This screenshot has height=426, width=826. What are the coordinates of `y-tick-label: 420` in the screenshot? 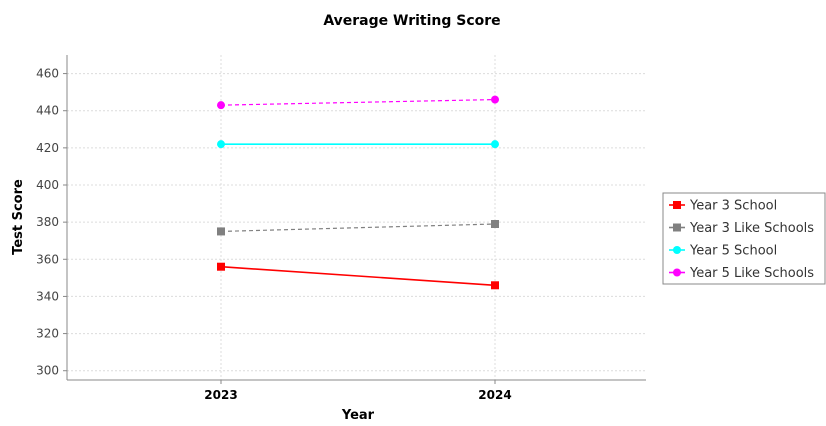 It's located at (47, 148).